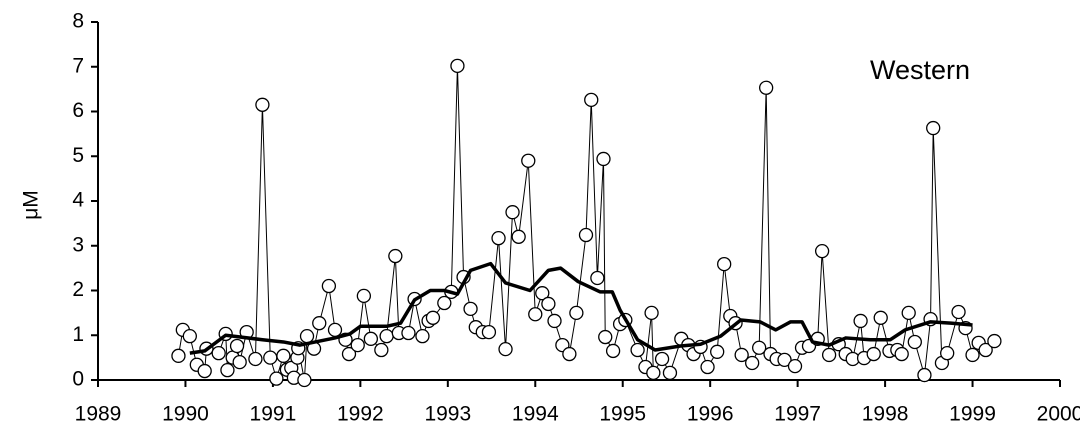 The height and width of the screenshot is (443, 1080). Describe the element at coordinates (78, 244) in the screenshot. I see `y-tick-label: 3` at that location.